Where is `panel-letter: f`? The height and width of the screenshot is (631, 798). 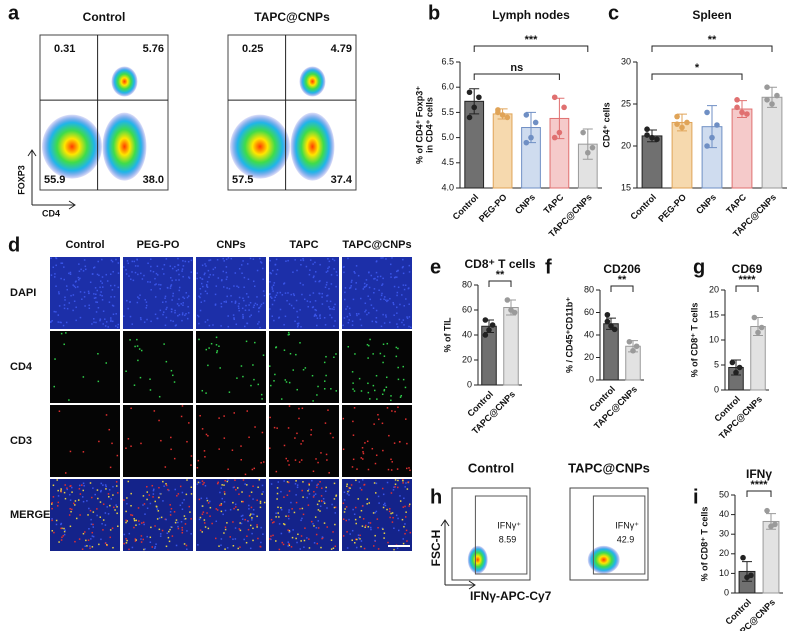 panel-letter: f is located at coordinates (548, 267).